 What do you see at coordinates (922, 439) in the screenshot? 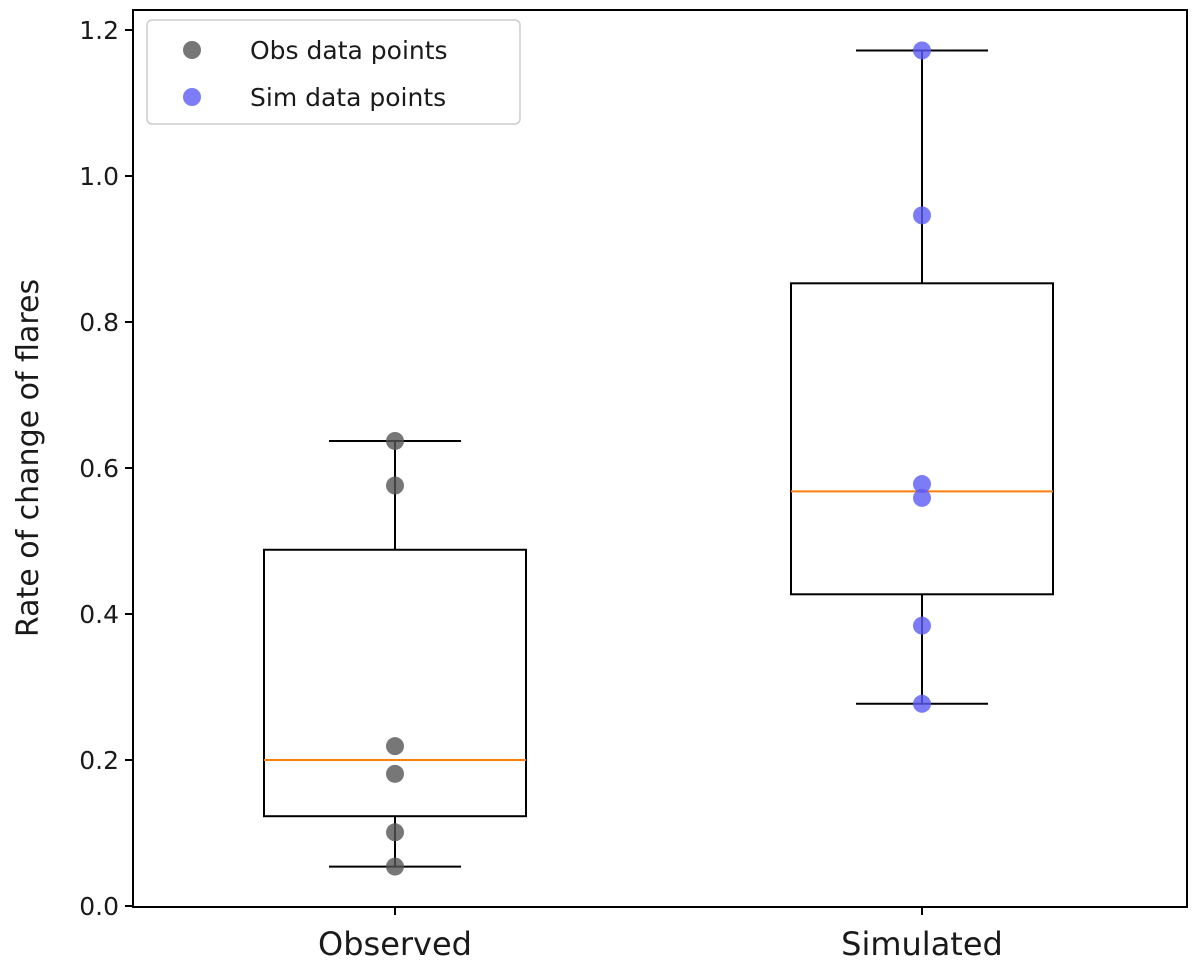
I see `box-simulated` at bounding box center [922, 439].